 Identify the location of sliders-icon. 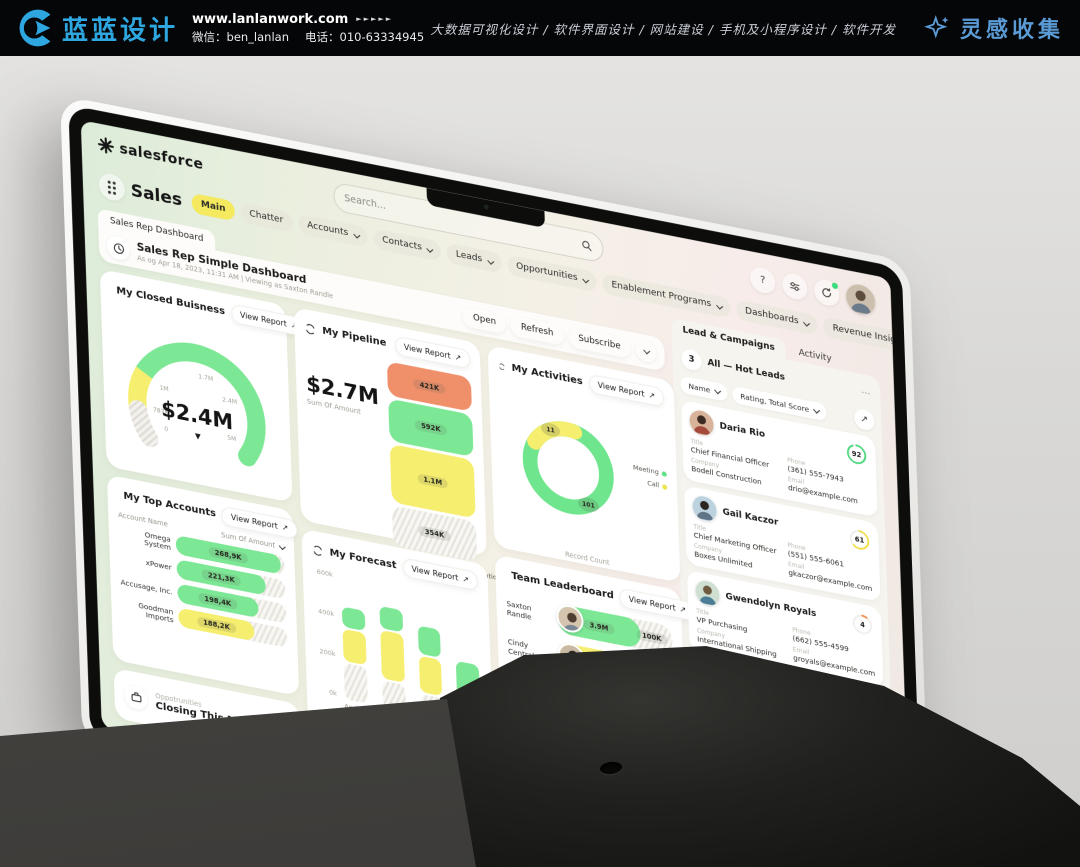
(795, 286).